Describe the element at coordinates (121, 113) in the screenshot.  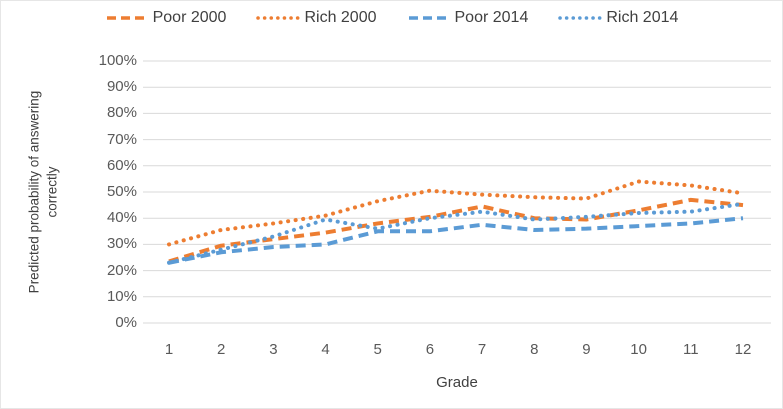
I see `y-tick-label: 80%` at that location.